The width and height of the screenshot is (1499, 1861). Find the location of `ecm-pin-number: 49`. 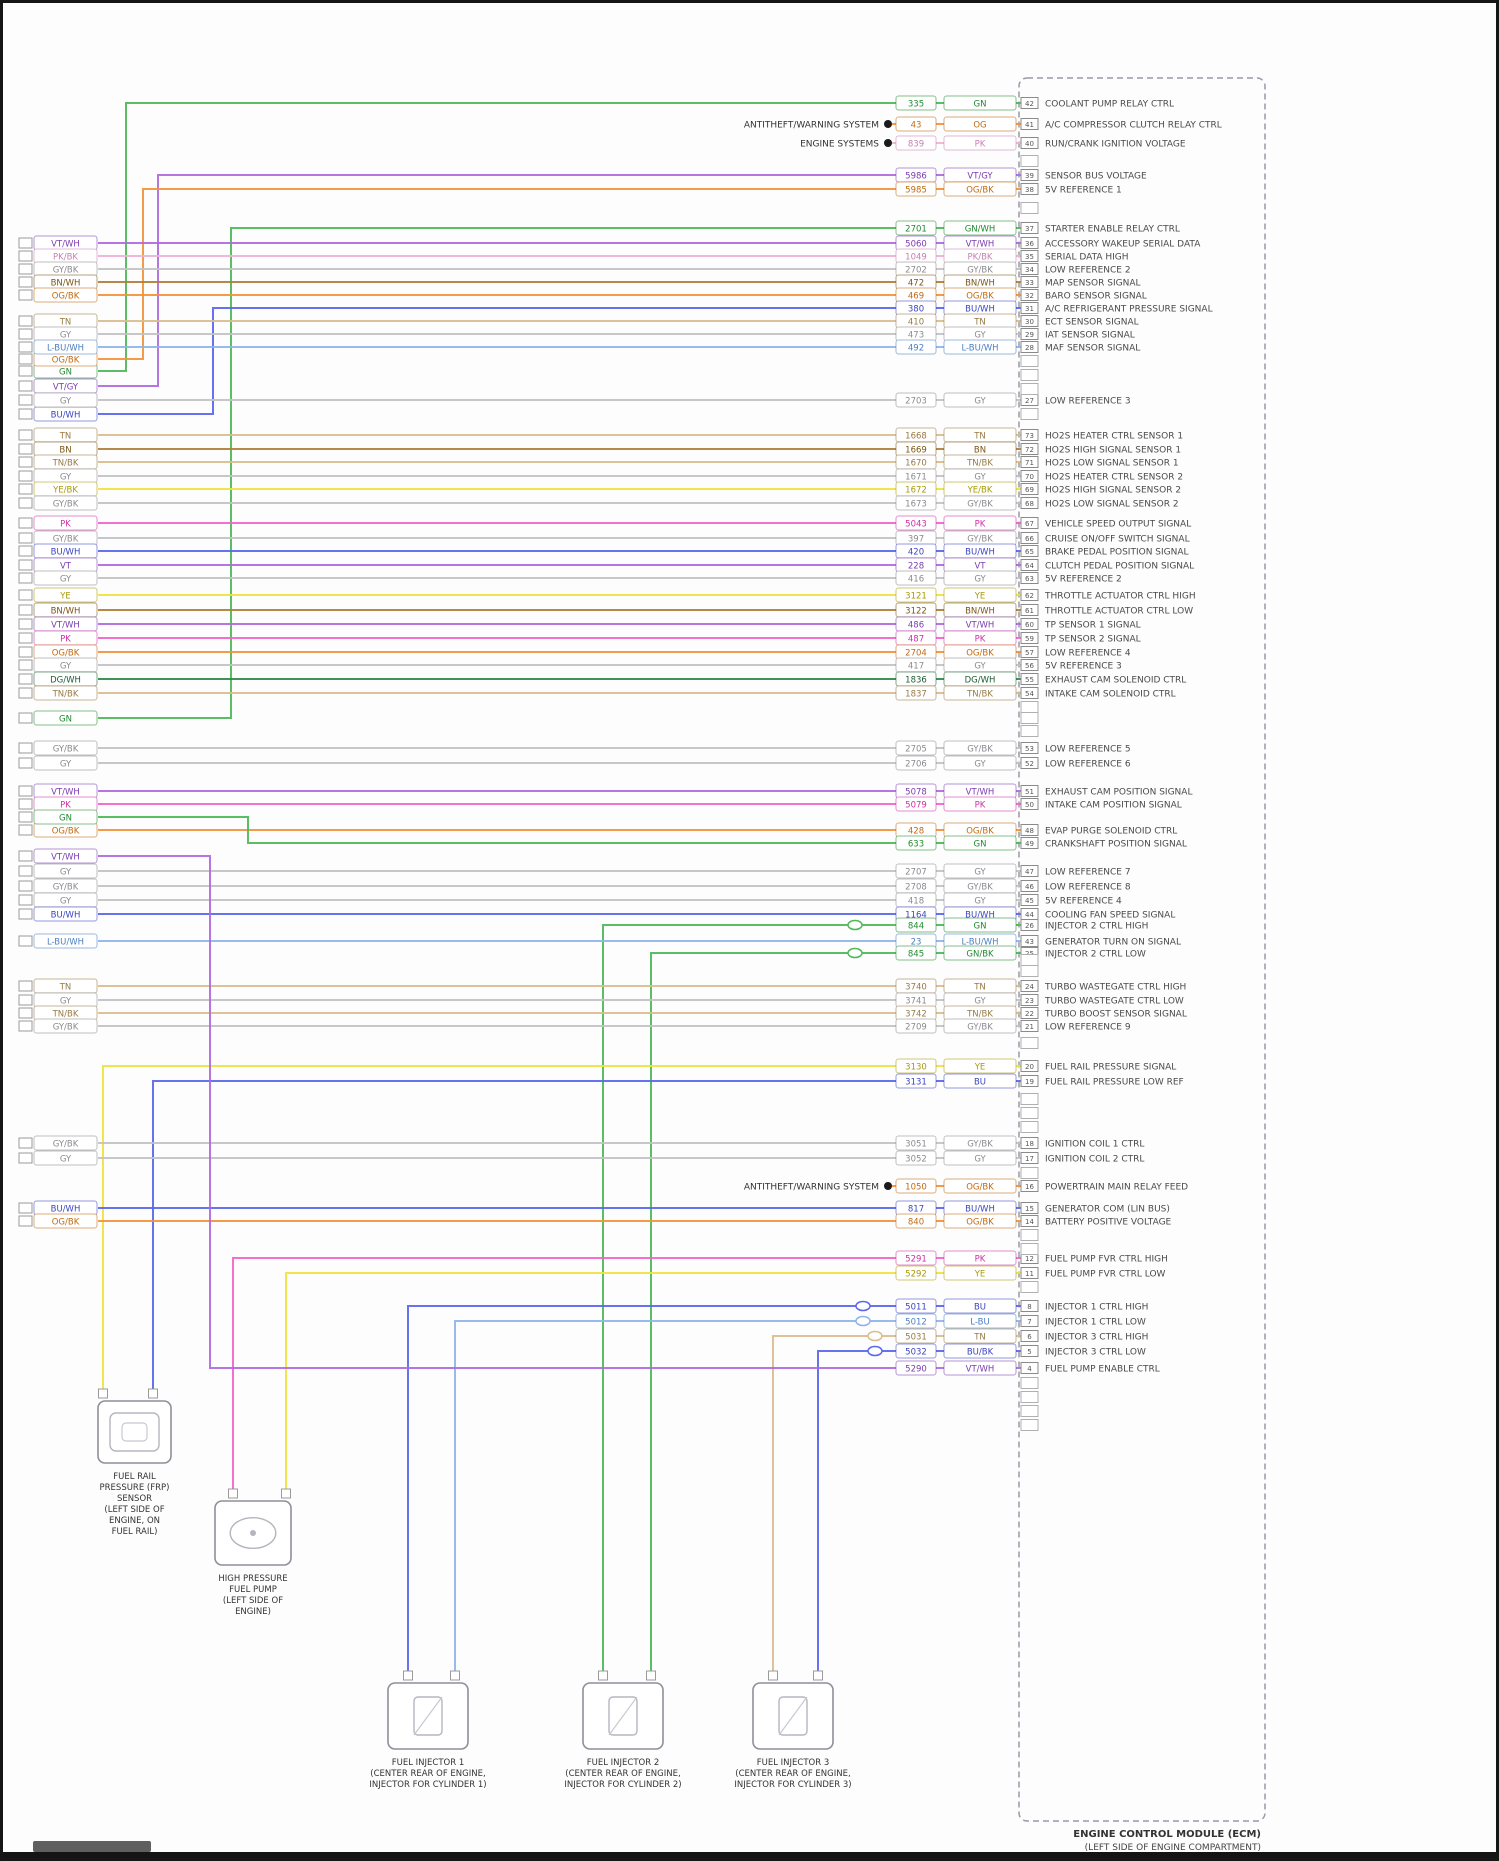

ecm-pin-number: 49 is located at coordinates (1029, 844).